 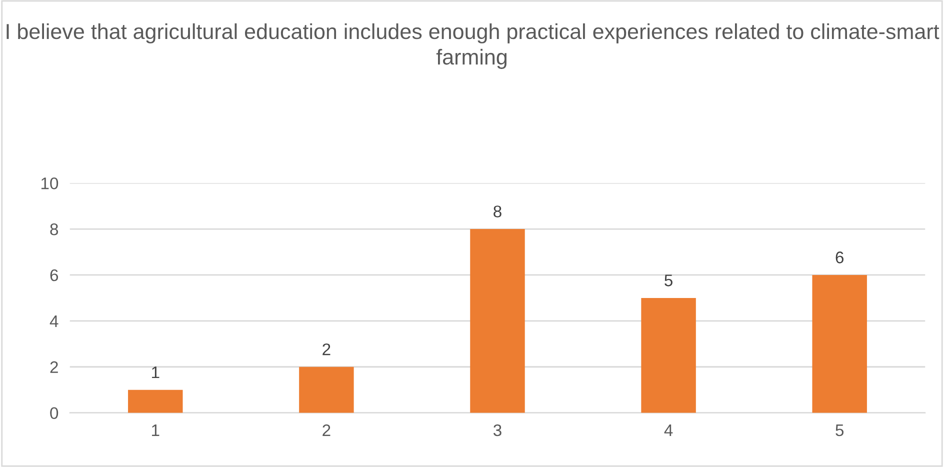 What do you see at coordinates (840, 430) in the screenshot?
I see `x-tick-label: 5` at bounding box center [840, 430].